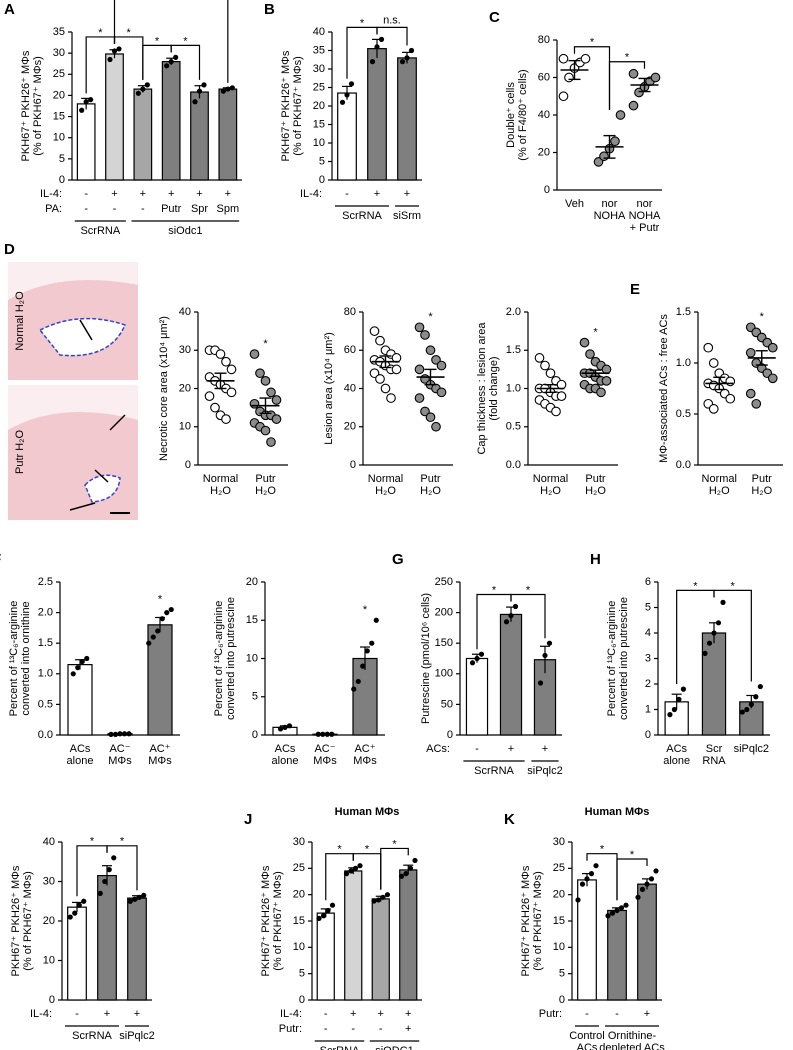 Image resolution: width=793 pixels, height=1050 pixels. What do you see at coordinates (544, 40) in the screenshot?
I see `y-tick-label: 80` at bounding box center [544, 40].